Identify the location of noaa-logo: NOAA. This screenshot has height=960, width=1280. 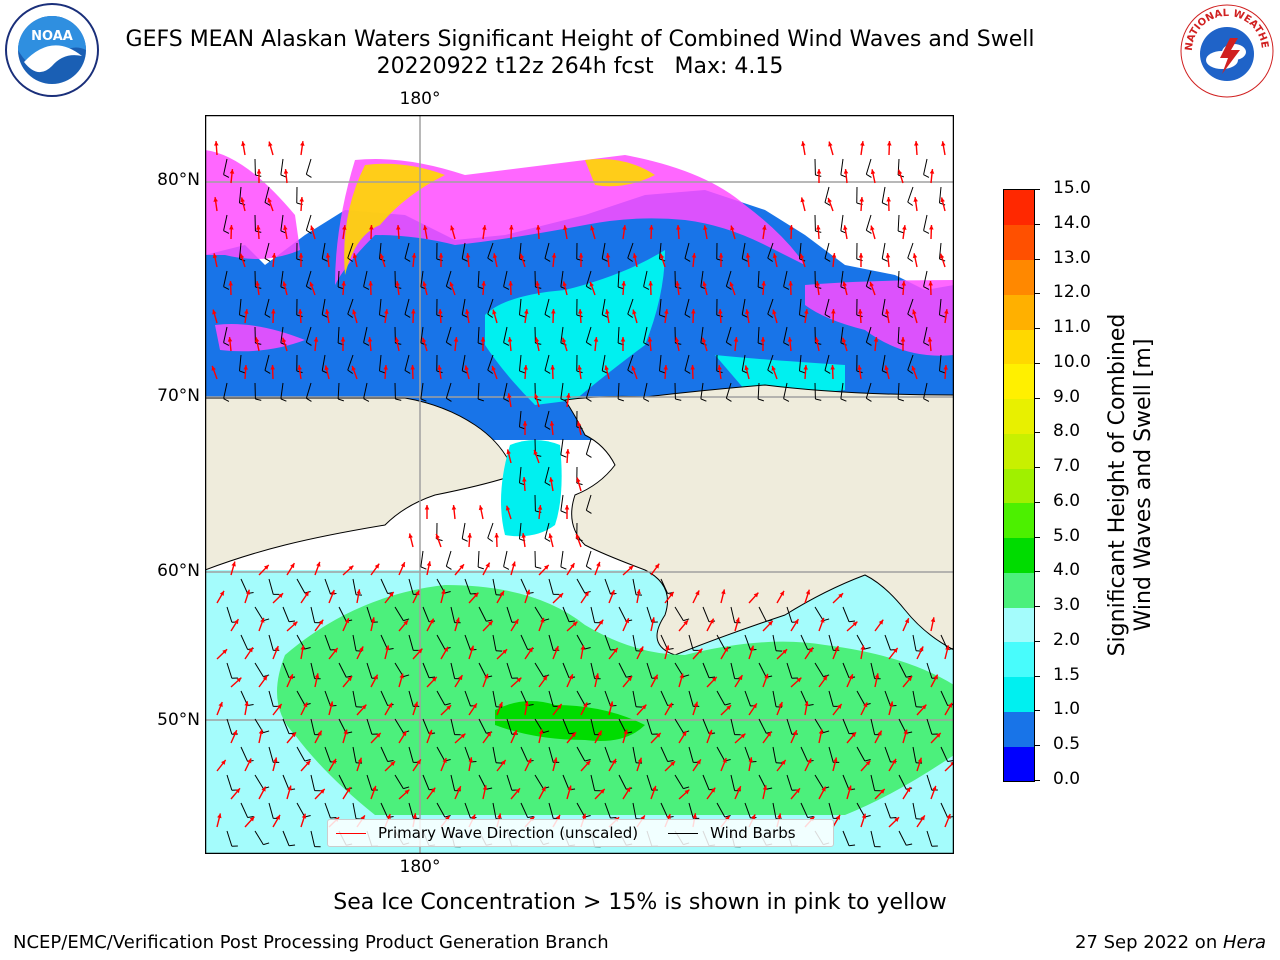
(52, 50).